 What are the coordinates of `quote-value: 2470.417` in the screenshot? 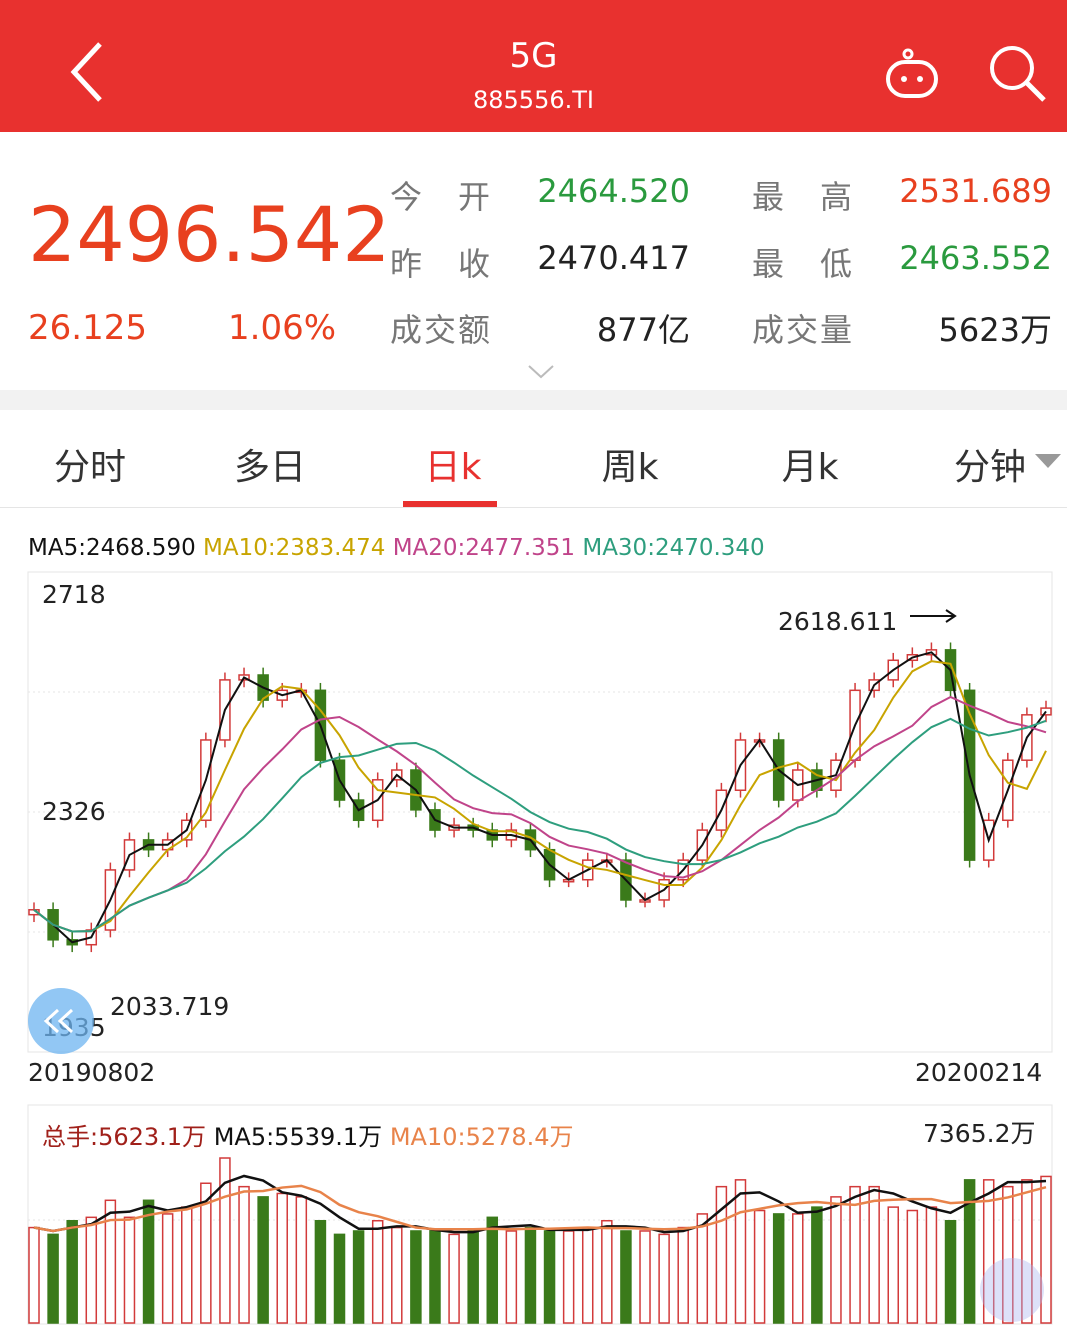 It's located at (613, 258).